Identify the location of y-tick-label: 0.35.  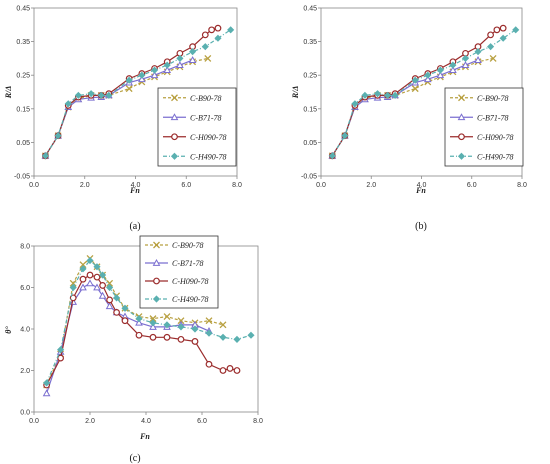
(310, 42).